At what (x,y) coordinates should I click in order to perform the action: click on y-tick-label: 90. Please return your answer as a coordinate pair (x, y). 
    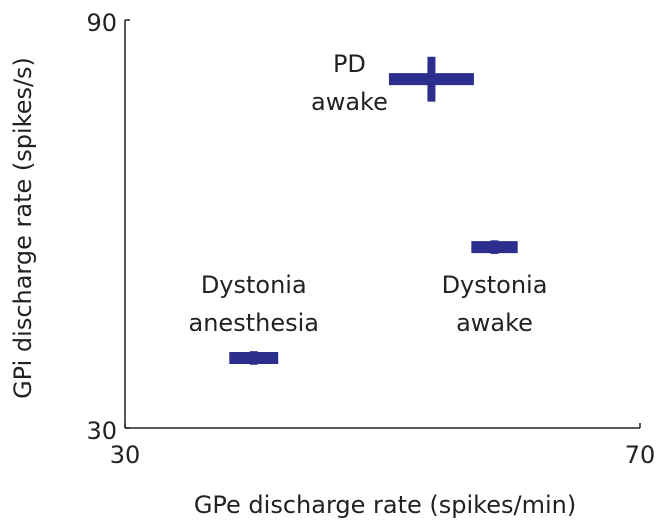
    Looking at the image, I should click on (101, 23).